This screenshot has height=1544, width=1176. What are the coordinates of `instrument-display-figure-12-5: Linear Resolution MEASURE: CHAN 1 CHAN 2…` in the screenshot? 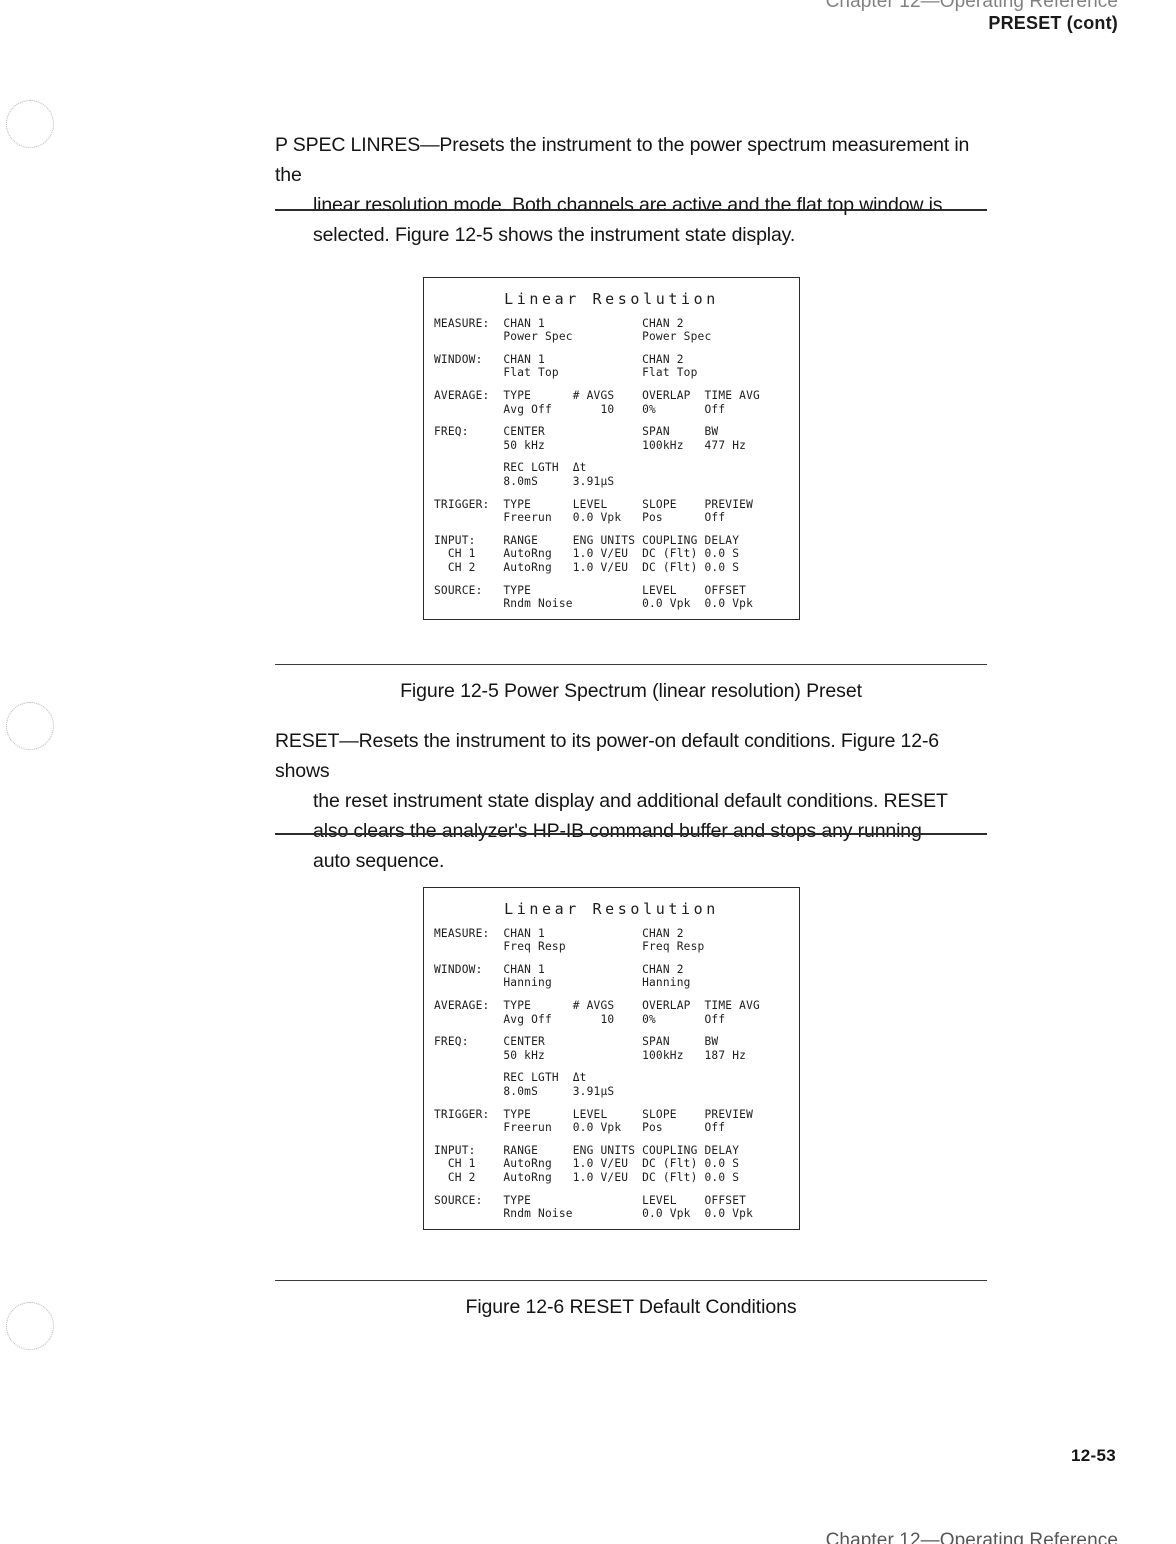 It's located at (611, 448).